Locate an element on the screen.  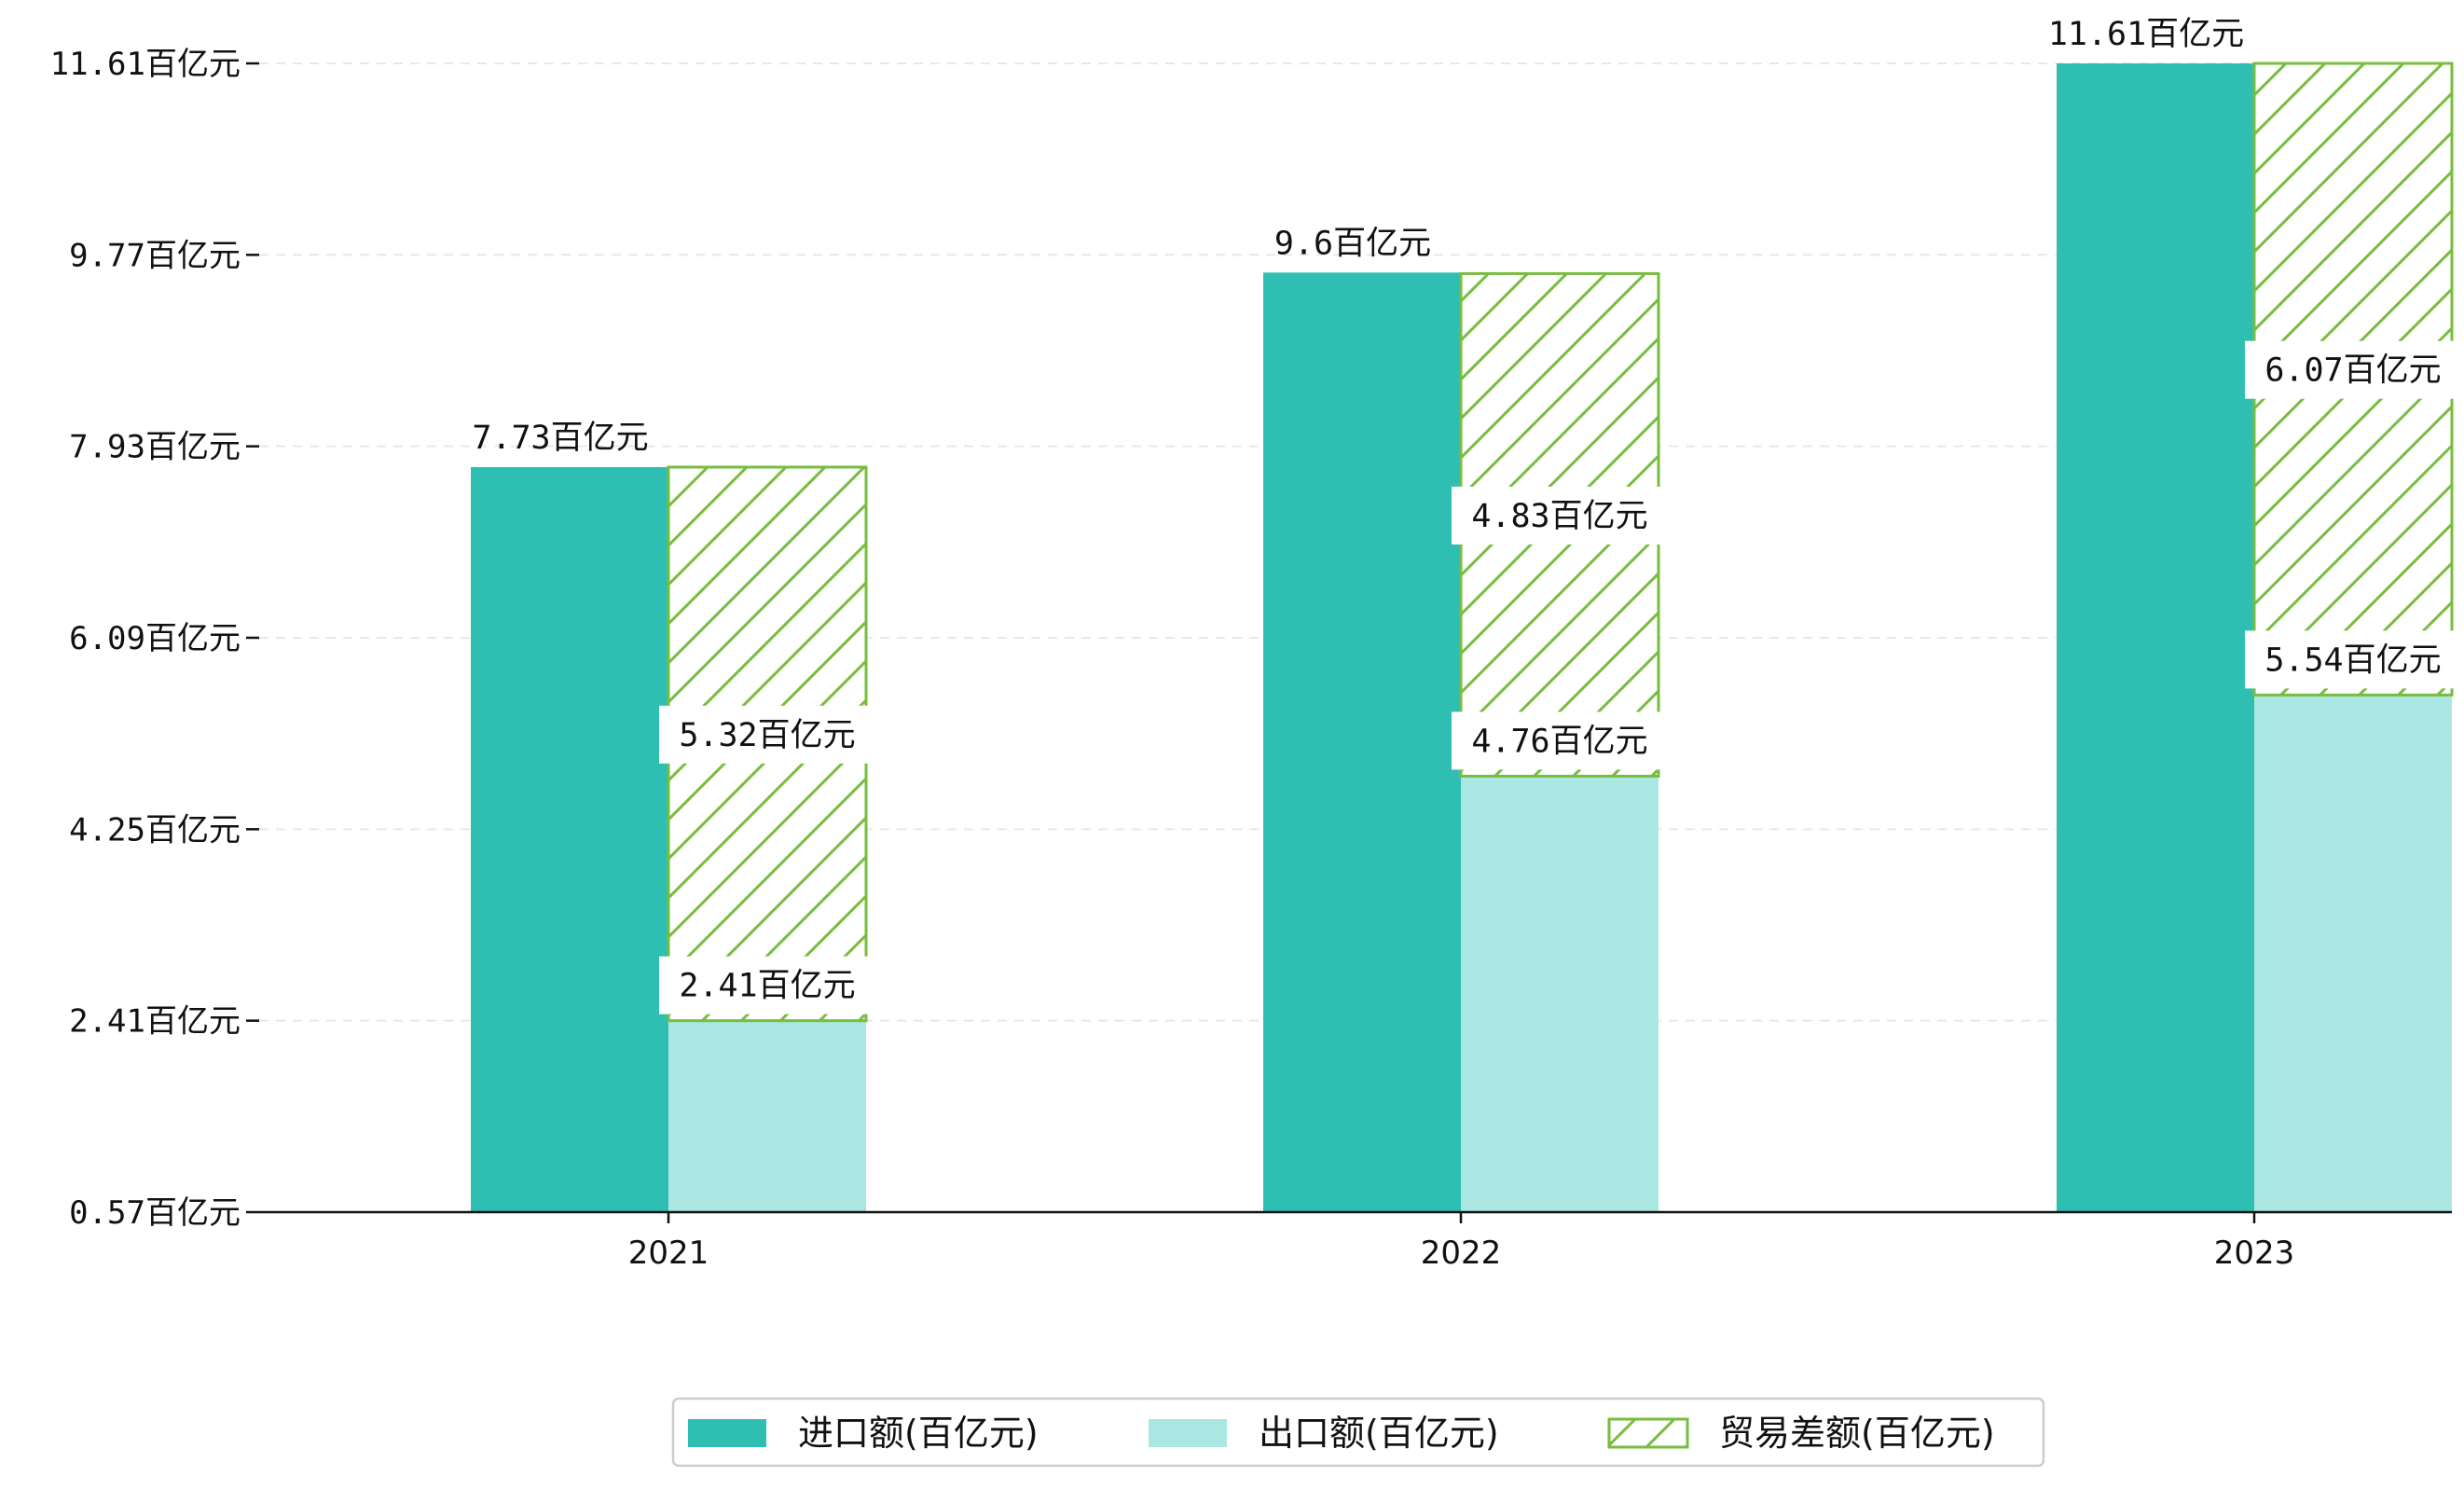
y-tick-label: 11.61百亿元 is located at coordinates (145, 64).